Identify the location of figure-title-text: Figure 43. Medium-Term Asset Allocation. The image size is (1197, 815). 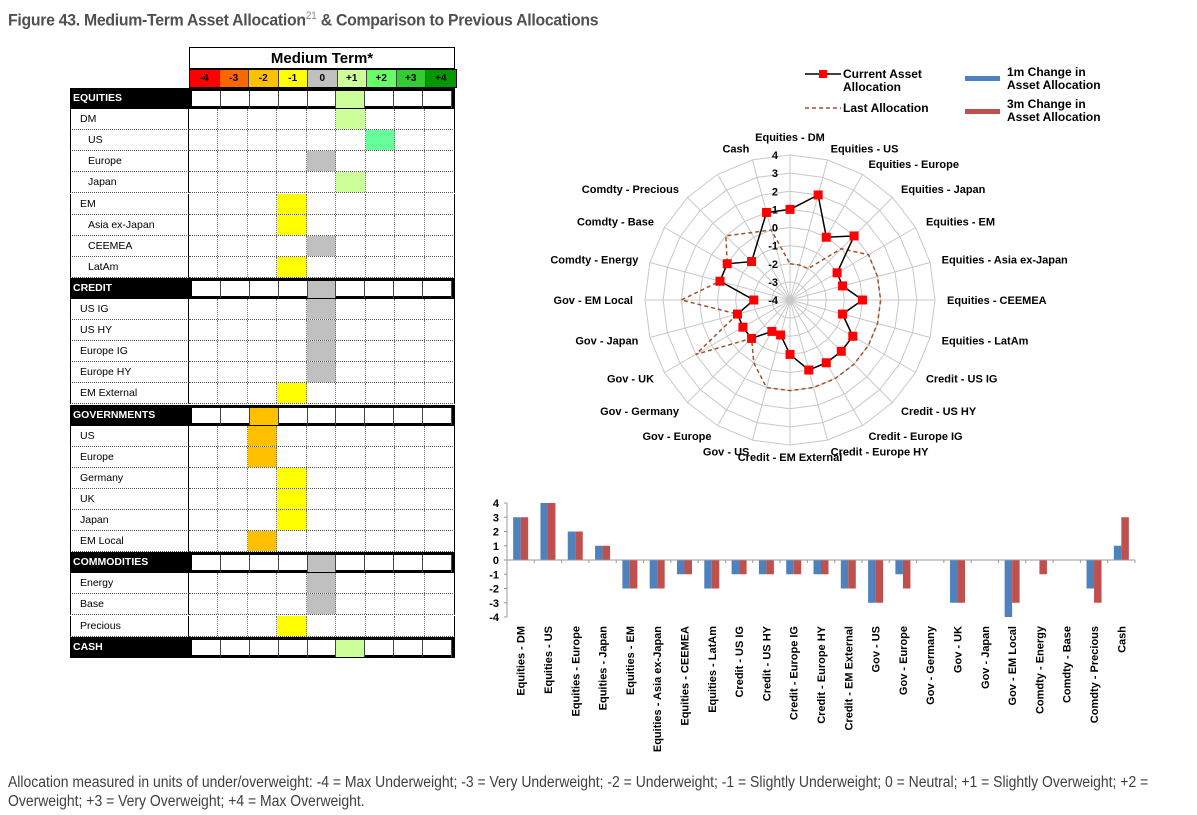
(157, 20).